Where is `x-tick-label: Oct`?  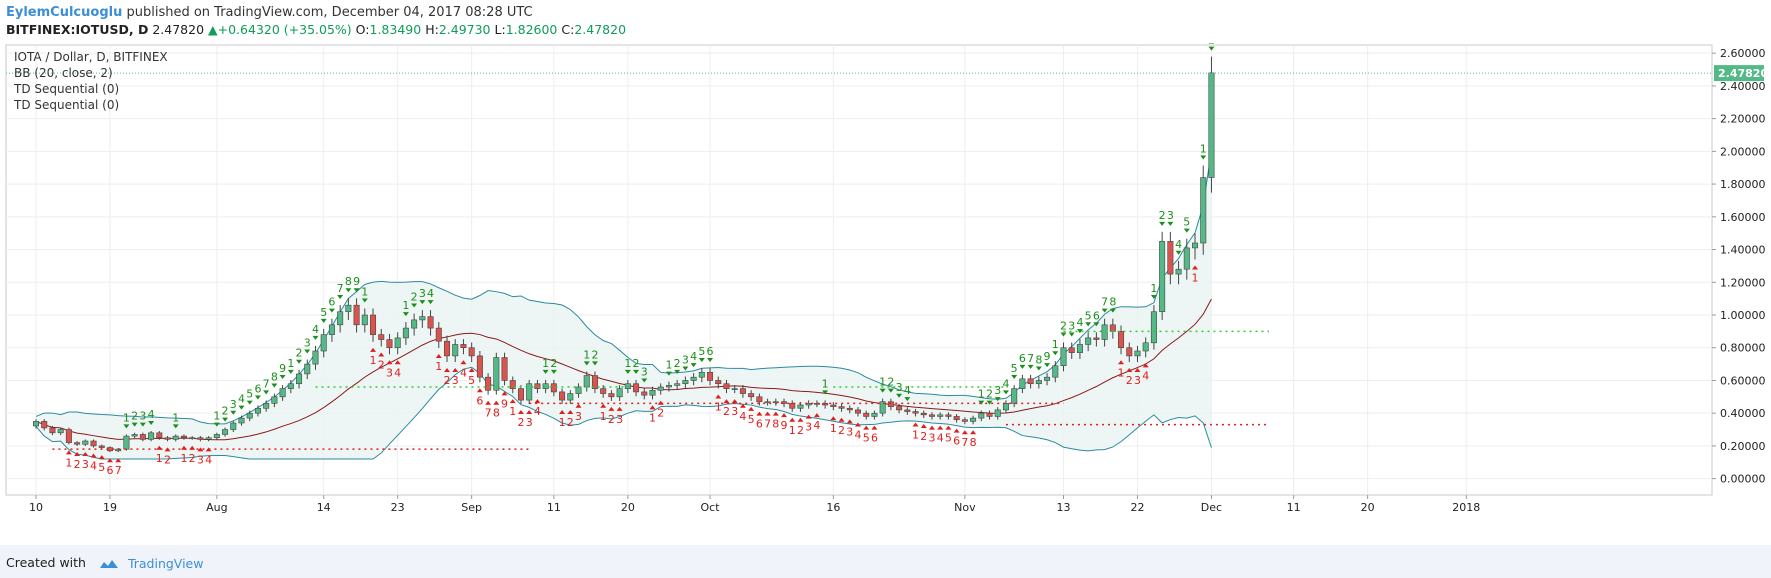
x-tick-label: Oct is located at coordinates (711, 507).